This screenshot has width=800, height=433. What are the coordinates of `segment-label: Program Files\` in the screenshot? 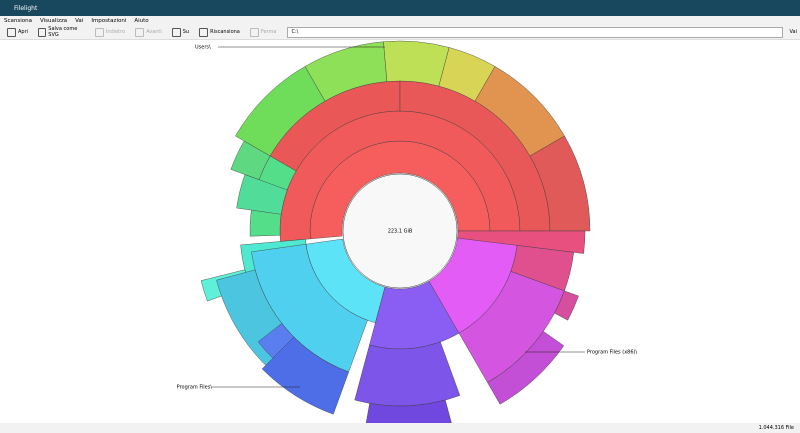 It's located at (195, 388).